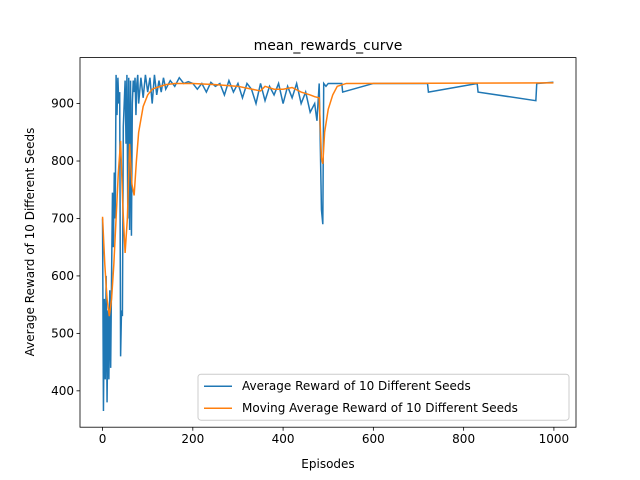 The image size is (640, 480). Describe the element at coordinates (30, 242) in the screenshot. I see `y-axis-label: Average Reward of 10 Different Seeds` at that location.